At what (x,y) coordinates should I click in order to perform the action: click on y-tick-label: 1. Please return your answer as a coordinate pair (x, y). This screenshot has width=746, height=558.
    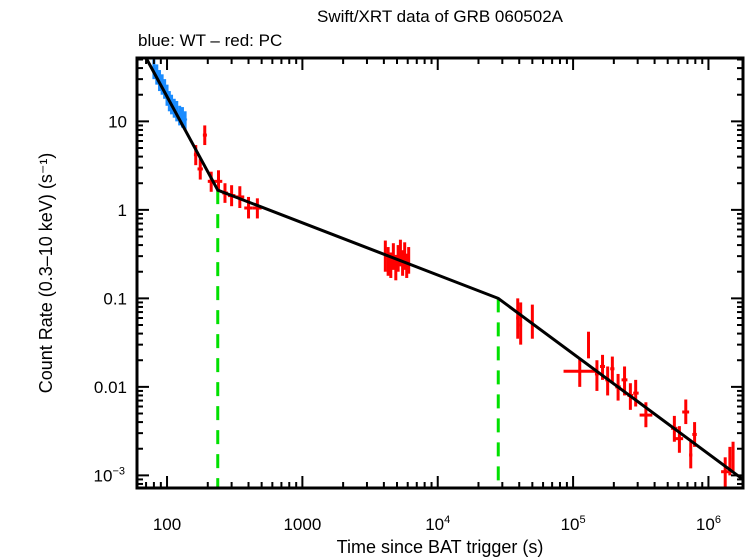
    Looking at the image, I should click on (122, 210).